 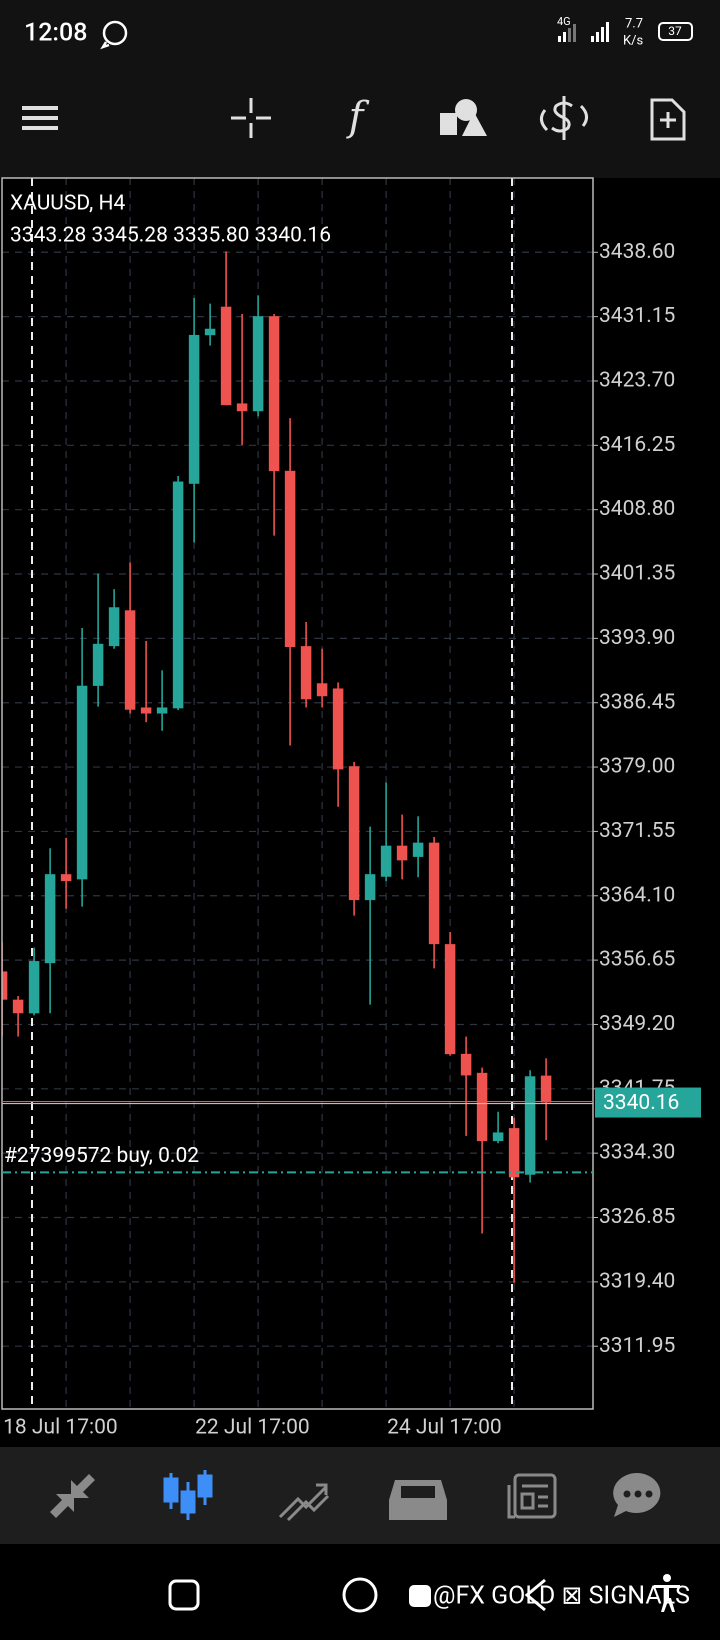 What do you see at coordinates (561, 1596) in the screenshot?
I see `watermark: @FX GOLD ⊠ SIGNALS` at bounding box center [561, 1596].